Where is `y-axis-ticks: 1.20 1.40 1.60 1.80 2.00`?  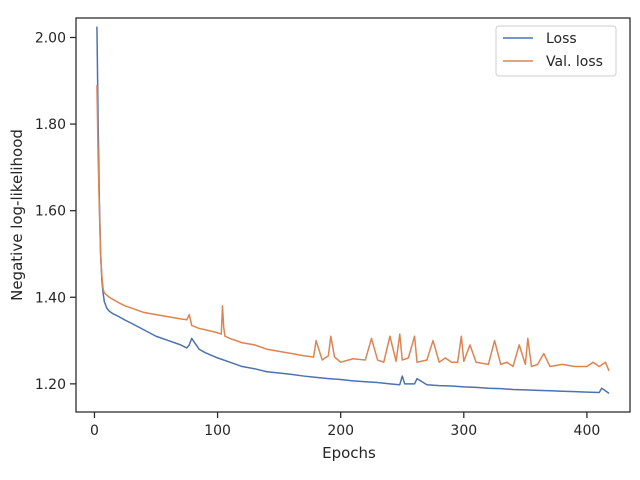 y-axis-ticks: 1.20 1.40 1.60 1.80 2.00 is located at coordinates (55, 211).